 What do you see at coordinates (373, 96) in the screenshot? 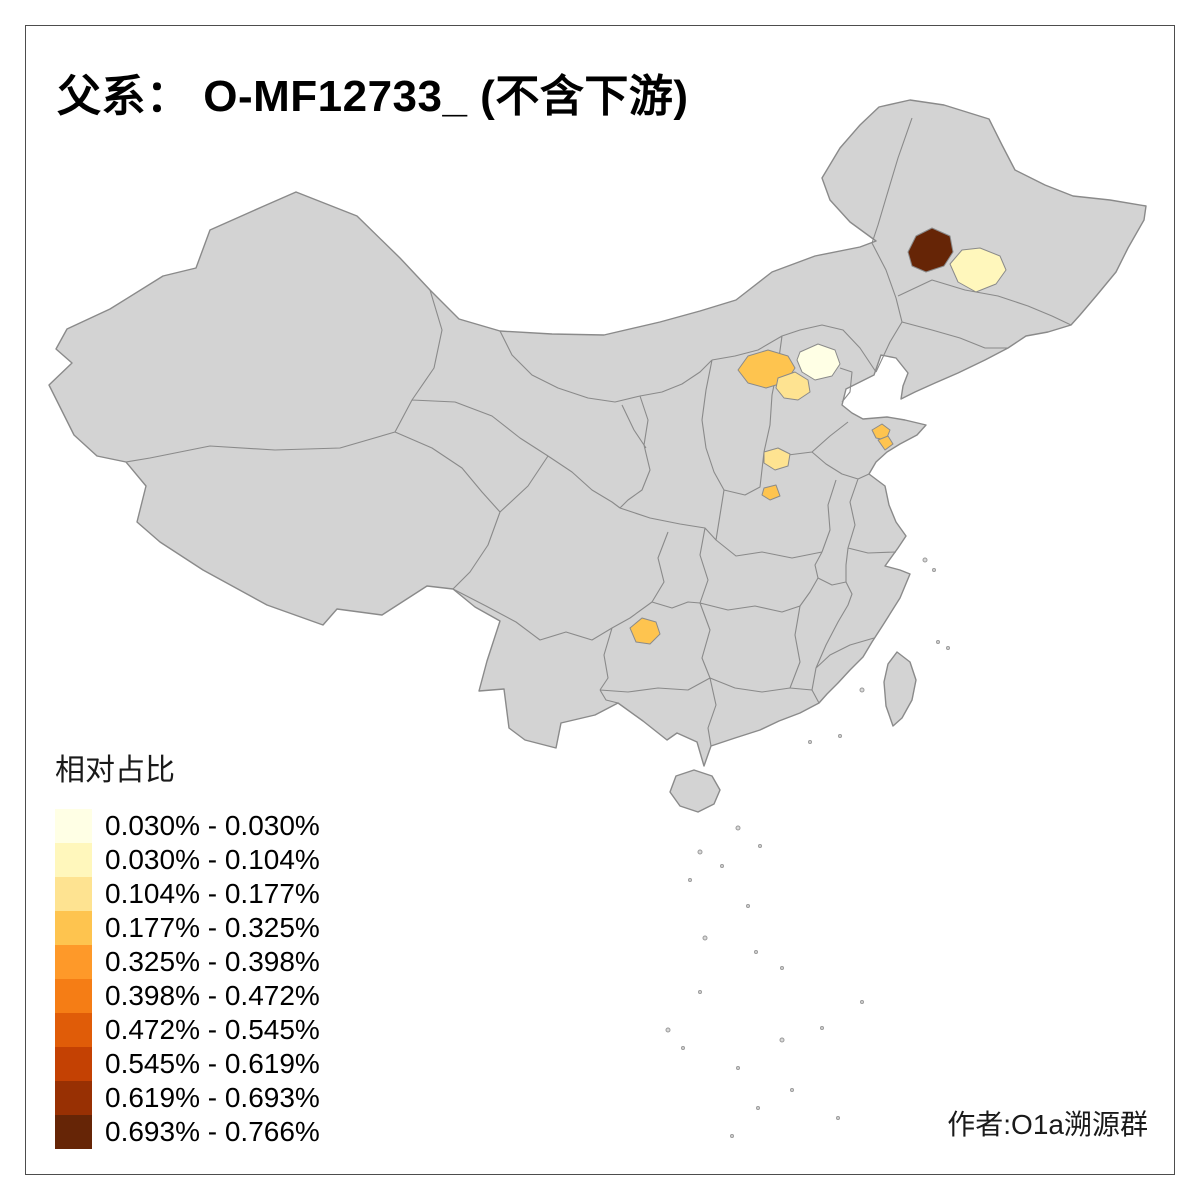
I see `page-title: 父系： O-MF12733_ (不含下游)` at bounding box center [373, 96].